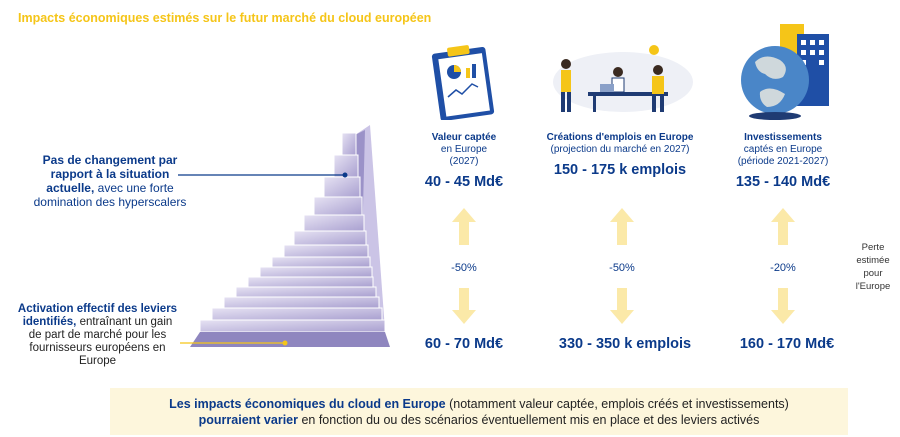  I want to click on globe-buildings-icon, so click(785, 72).